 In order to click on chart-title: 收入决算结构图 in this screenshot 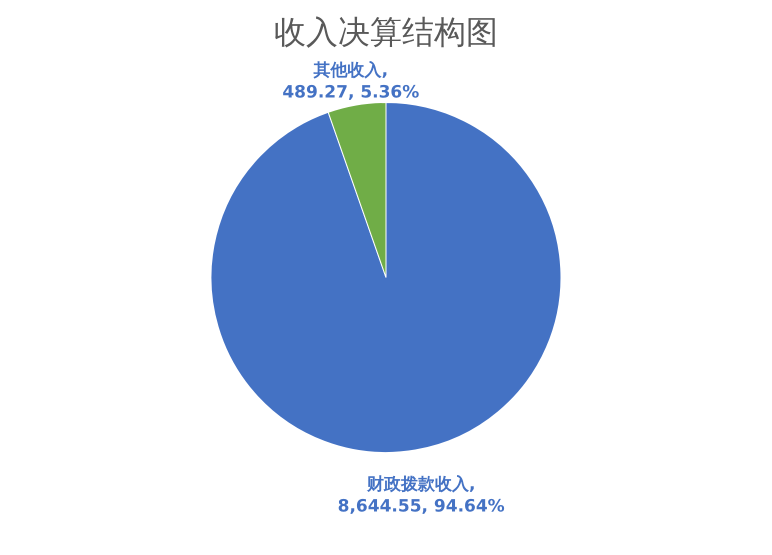, I will do `click(386, 32)`.